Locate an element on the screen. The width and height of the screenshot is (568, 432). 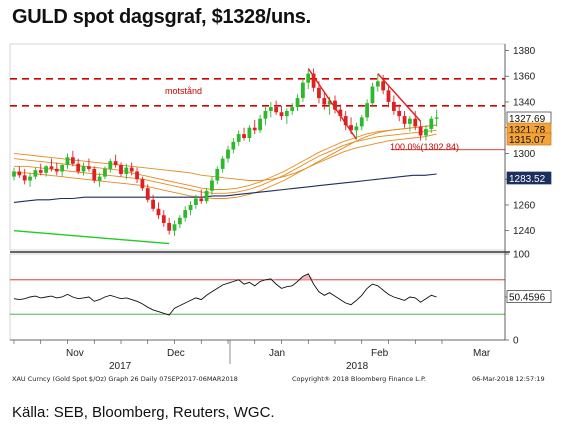
value-badge-label: 1315.07 is located at coordinates (527, 140).